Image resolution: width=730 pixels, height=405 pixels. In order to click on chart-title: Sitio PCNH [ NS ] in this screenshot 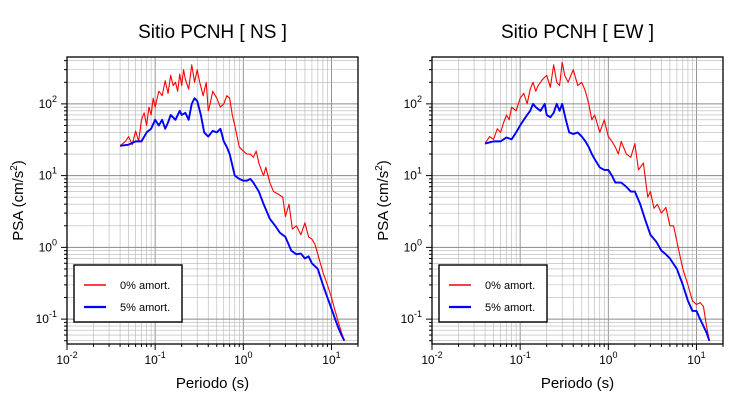, I will do `click(212, 32)`.